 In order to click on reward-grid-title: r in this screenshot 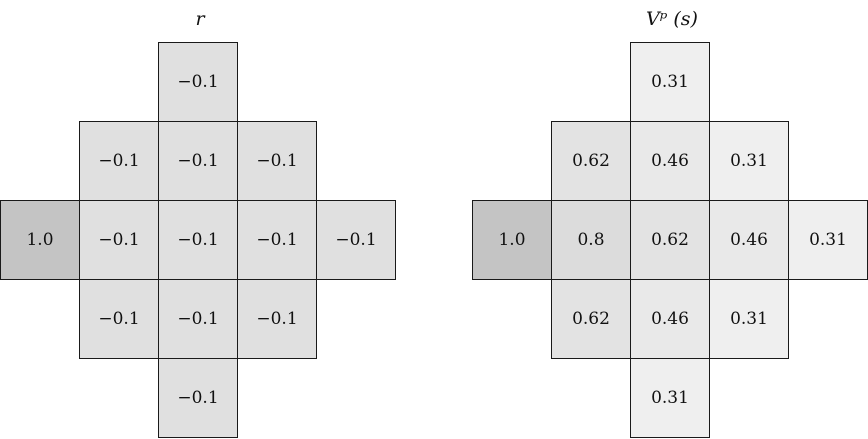, I will do `click(200, 19)`.